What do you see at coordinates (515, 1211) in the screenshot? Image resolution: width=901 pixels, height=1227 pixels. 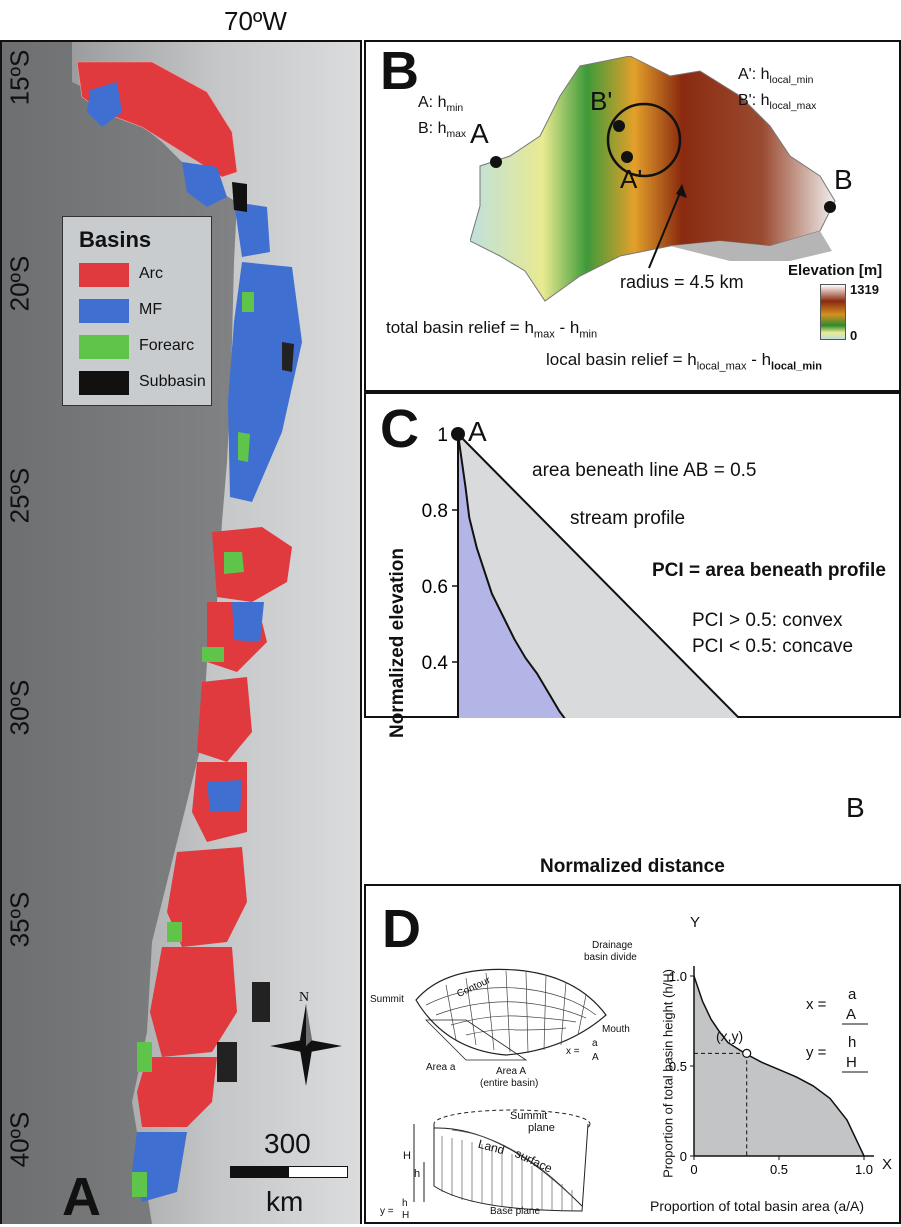 I see `d-base-plane: Base plane` at bounding box center [515, 1211].